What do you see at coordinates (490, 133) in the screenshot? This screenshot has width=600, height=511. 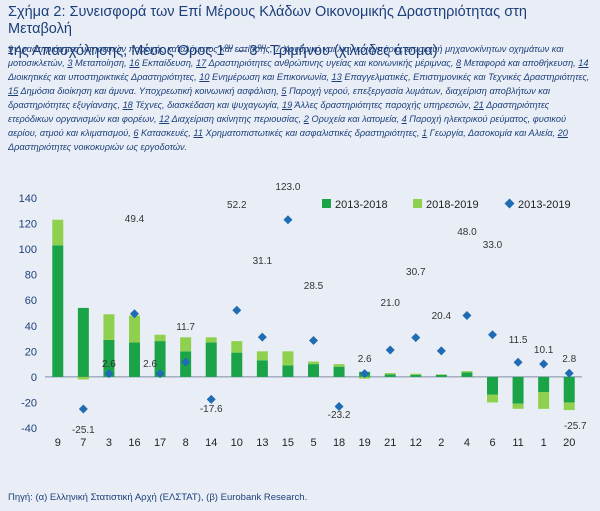 I see `sector-legend-item: 1 Γεωργία, Δασοκομία και Αλιεία,` at bounding box center [490, 133].